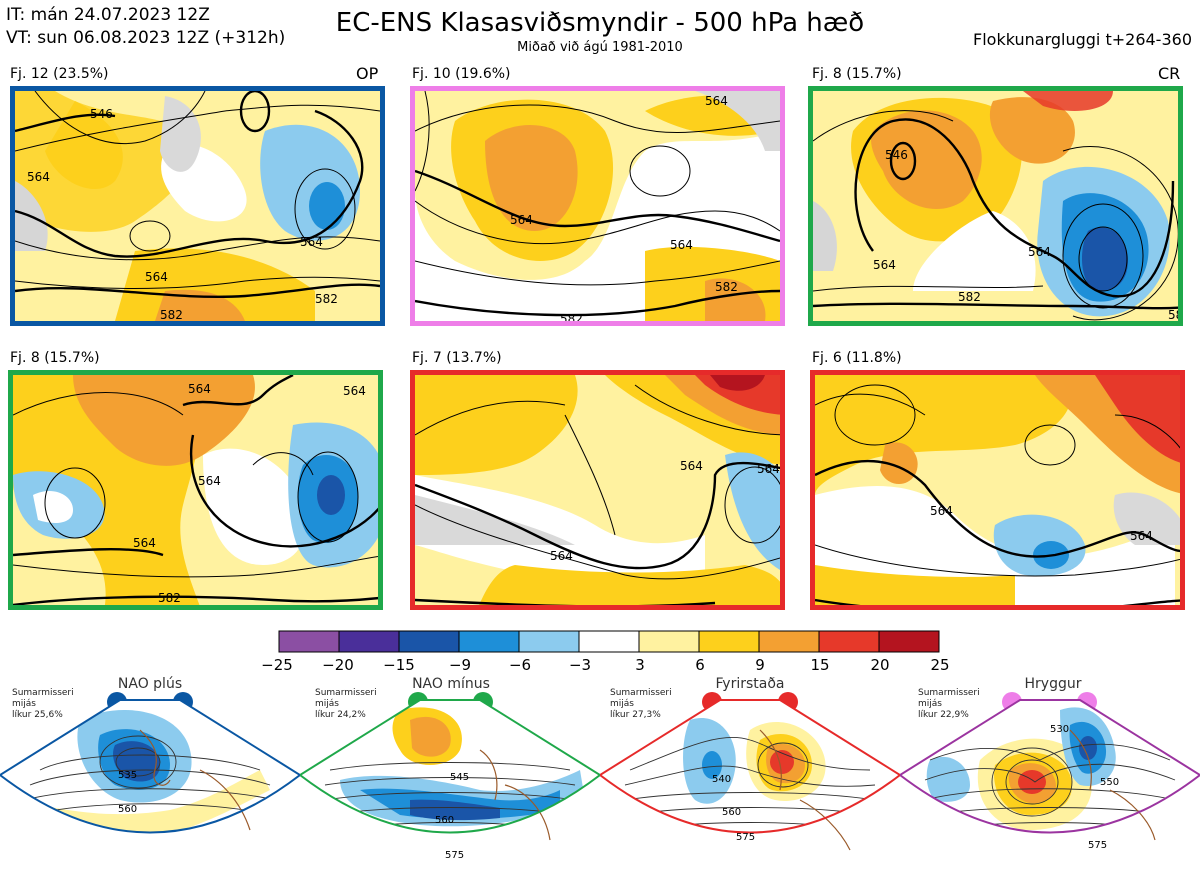  What do you see at coordinates (346, 704) in the screenshot?
I see `regime-2-note: Sumarmisseri mijás líkur 24,2%` at bounding box center [346, 704].